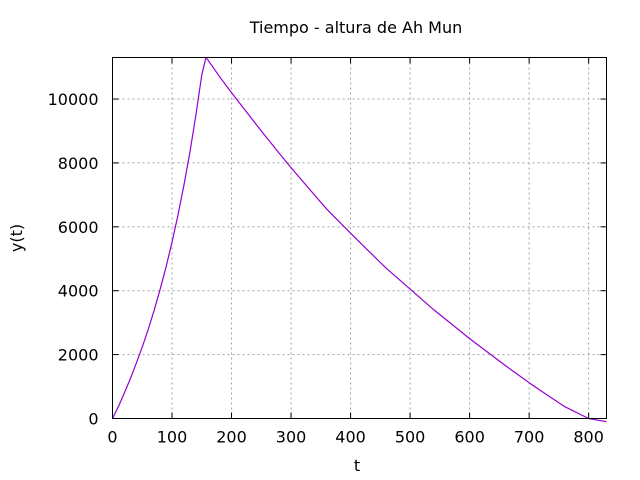 The height and width of the screenshot is (480, 640). Describe the element at coordinates (112, 437) in the screenshot. I see `x-tick-label: 0` at that location.